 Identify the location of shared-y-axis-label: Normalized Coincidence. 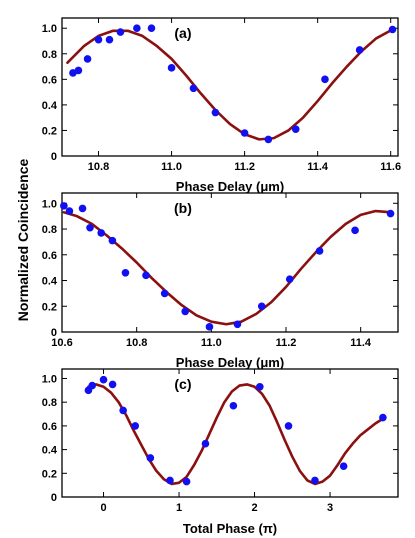
(23, 239).